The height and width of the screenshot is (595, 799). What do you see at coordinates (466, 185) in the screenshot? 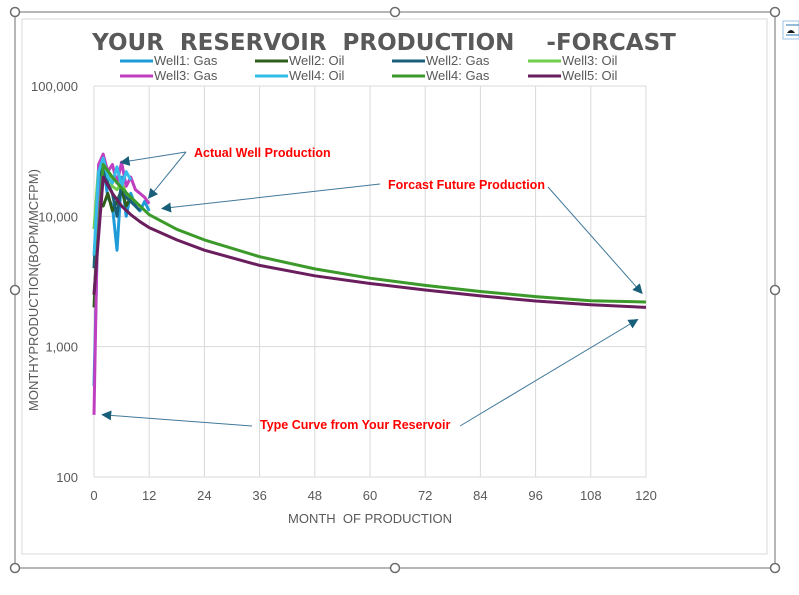
I see `annotation-label: Forcast Future Production` at bounding box center [466, 185].